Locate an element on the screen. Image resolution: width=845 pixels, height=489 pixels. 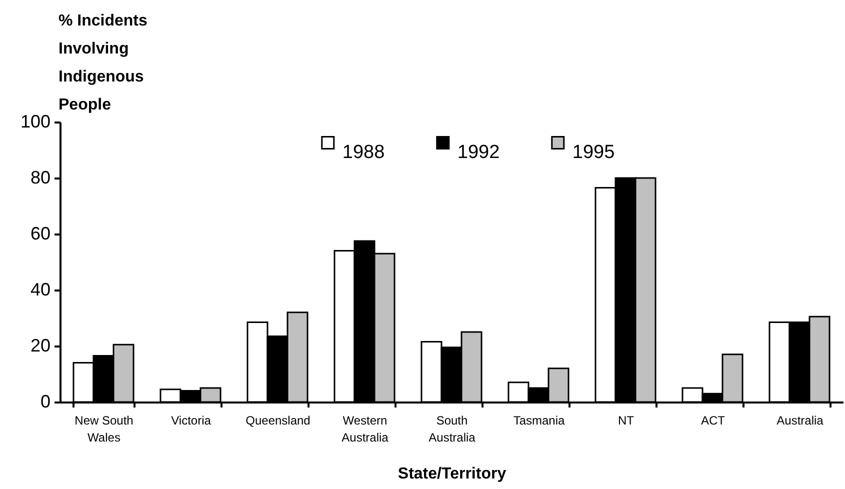
x-tick-label: South Australia is located at coordinates (452, 429).